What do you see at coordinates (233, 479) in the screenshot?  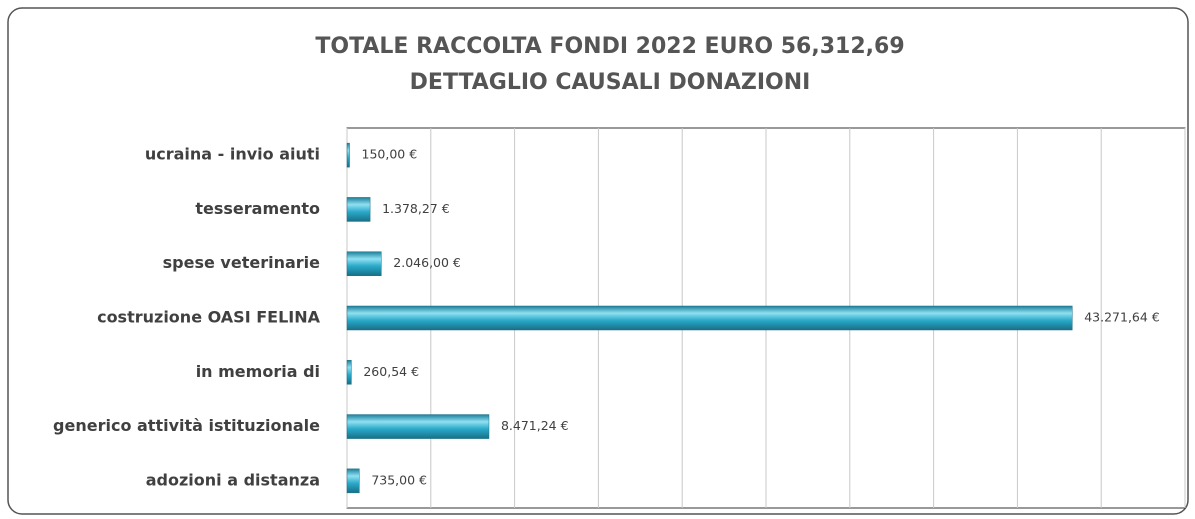 I see `y-tick-label: adozioni a distanza` at bounding box center [233, 479].